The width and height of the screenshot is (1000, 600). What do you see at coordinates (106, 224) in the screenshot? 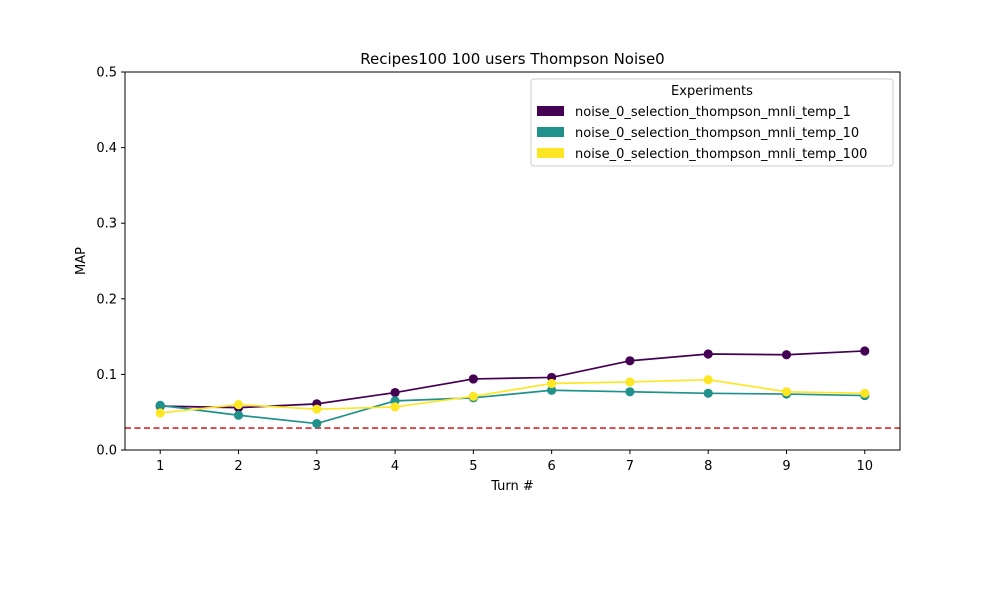
I see `y-tick-label: 0.3` at bounding box center [106, 224].